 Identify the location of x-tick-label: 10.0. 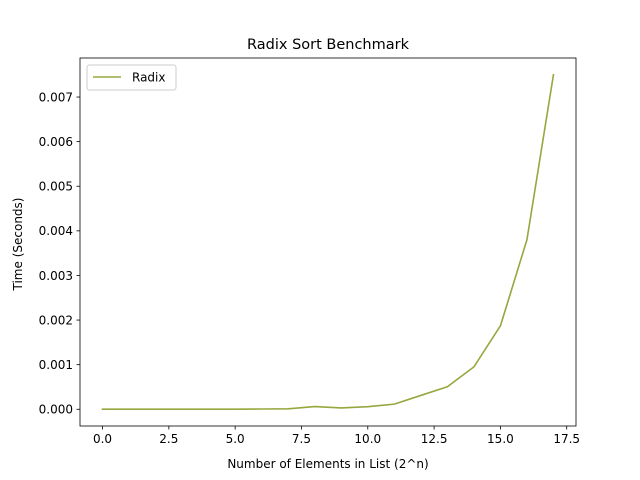
(367, 439).